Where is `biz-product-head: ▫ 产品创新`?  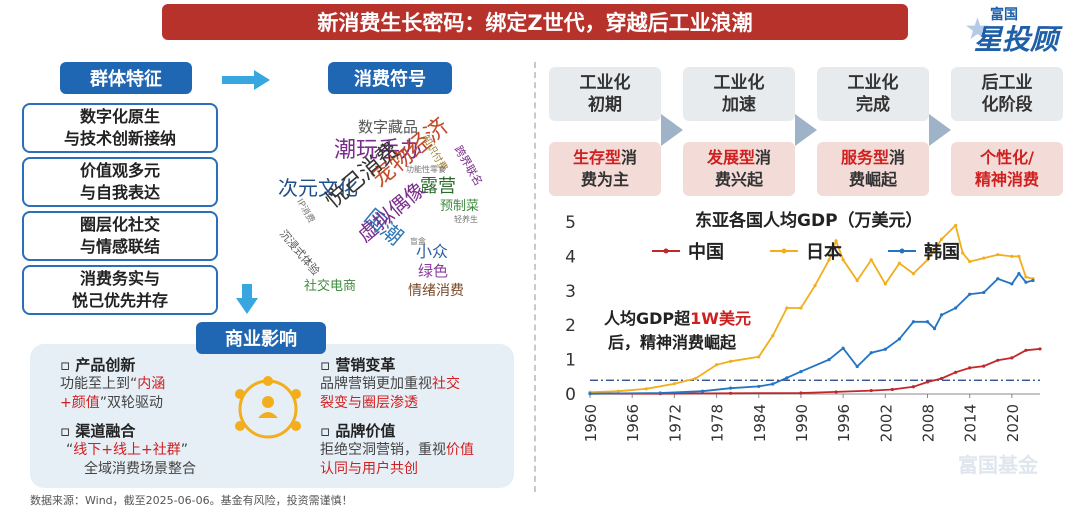
biz-product-head: ▫ 产品创新 is located at coordinates (98, 365).